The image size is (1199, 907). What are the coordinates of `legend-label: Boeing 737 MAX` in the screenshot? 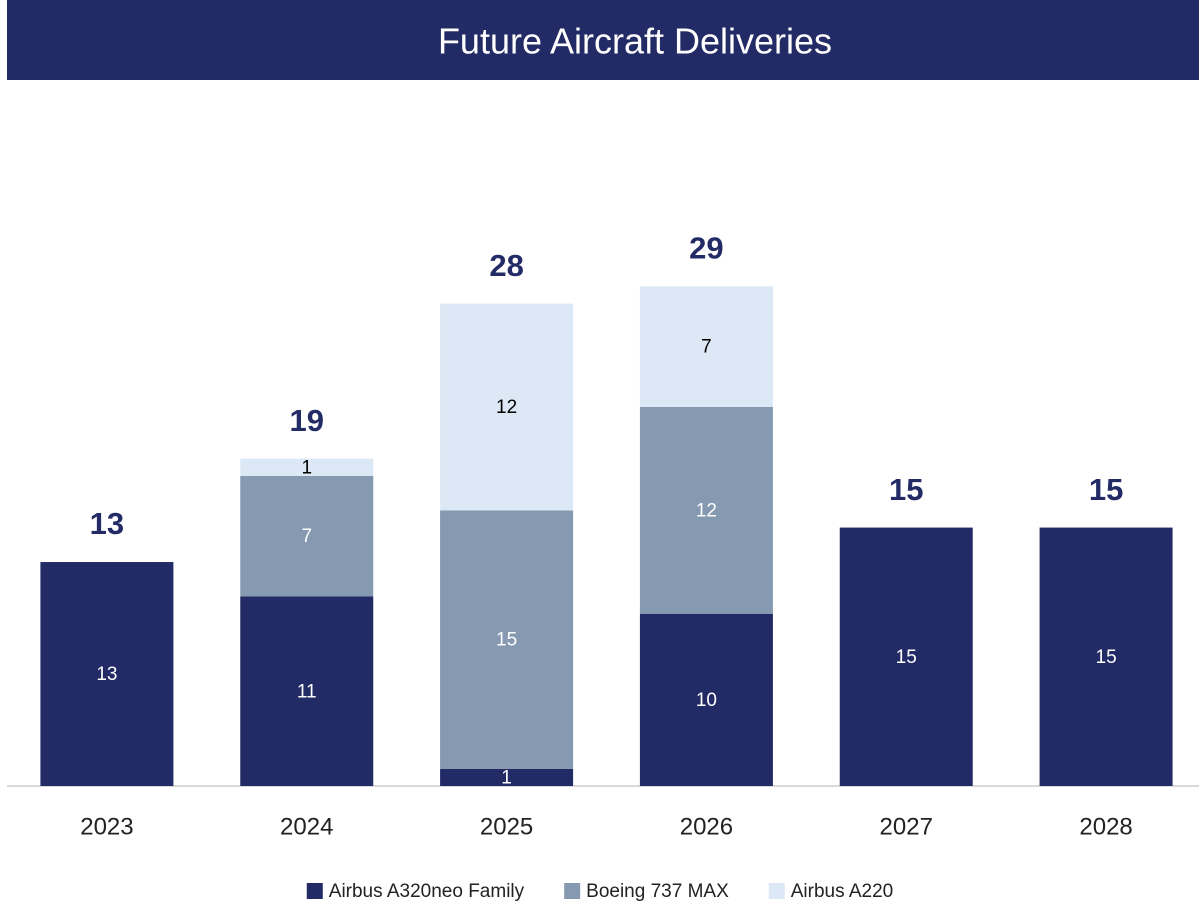 It's located at (657, 891).